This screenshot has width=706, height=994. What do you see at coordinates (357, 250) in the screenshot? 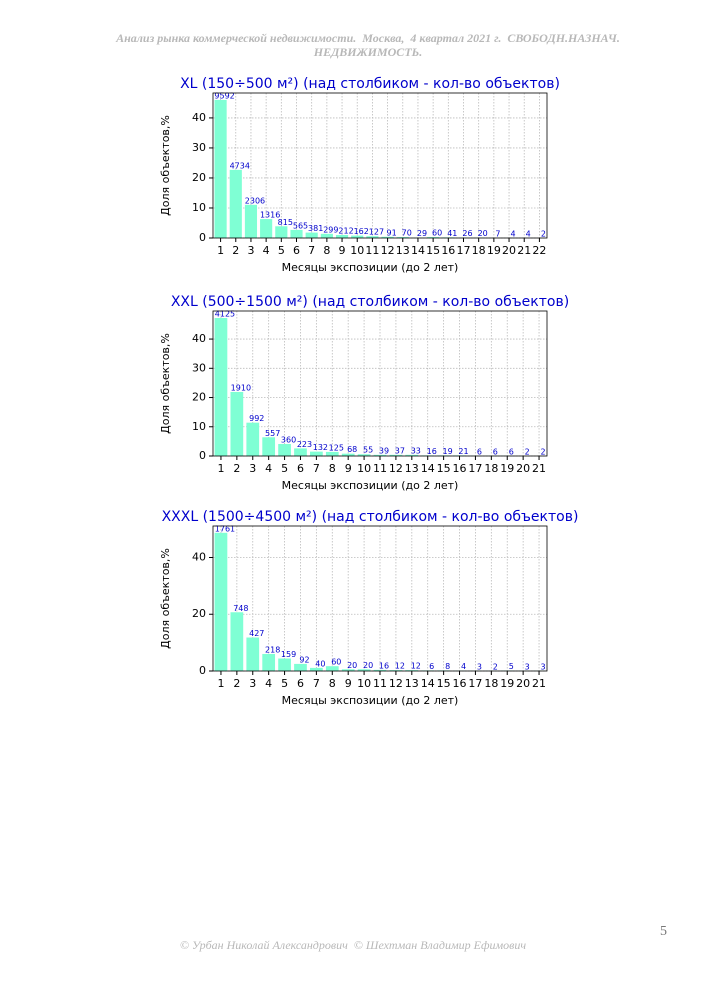
I see `x-tick-label: 10` at bounding box center [357, 250].